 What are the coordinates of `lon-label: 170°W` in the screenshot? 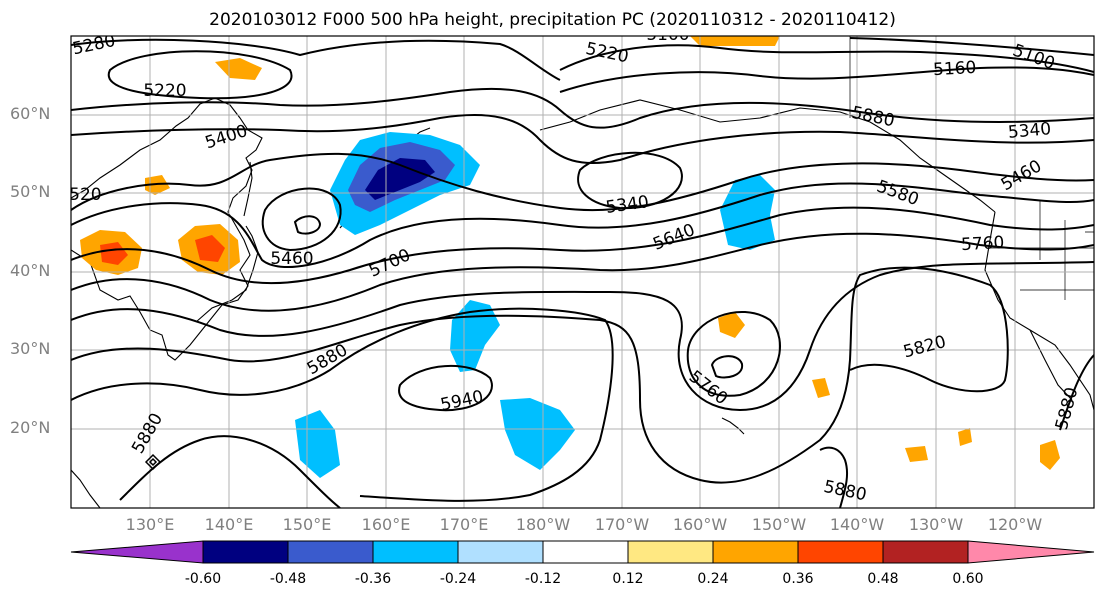 It's located at (622, 524).